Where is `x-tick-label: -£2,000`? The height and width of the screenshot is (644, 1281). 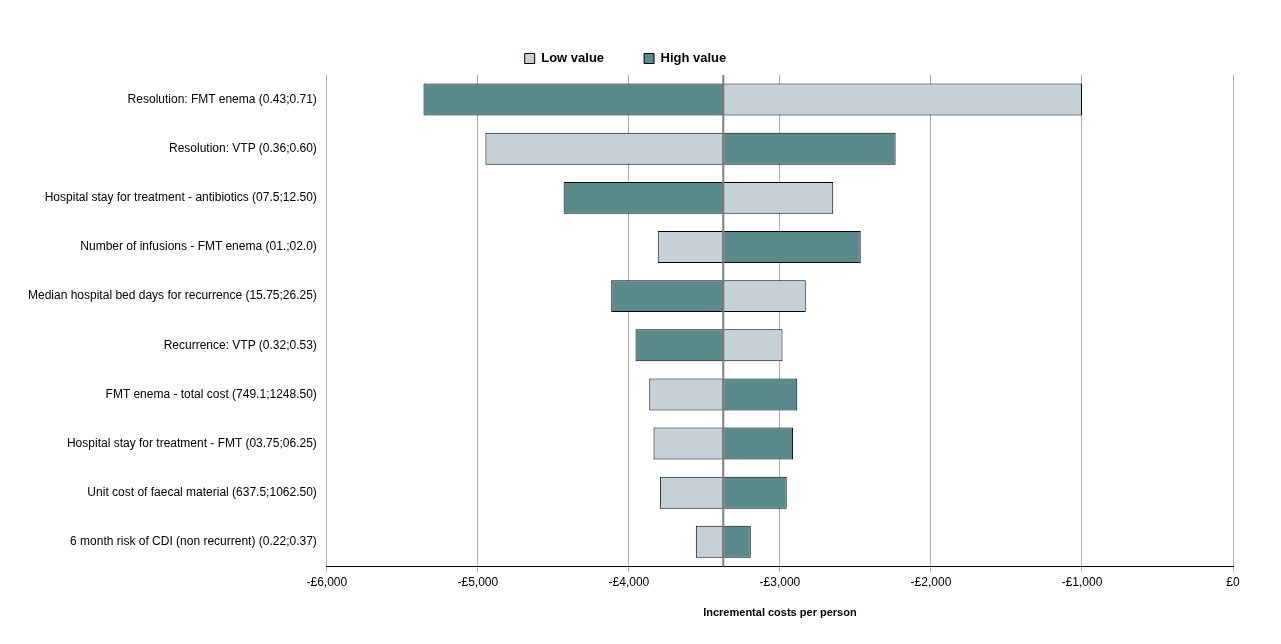
x-tick-label: -£2,000 is located at coordinates (931, 581).